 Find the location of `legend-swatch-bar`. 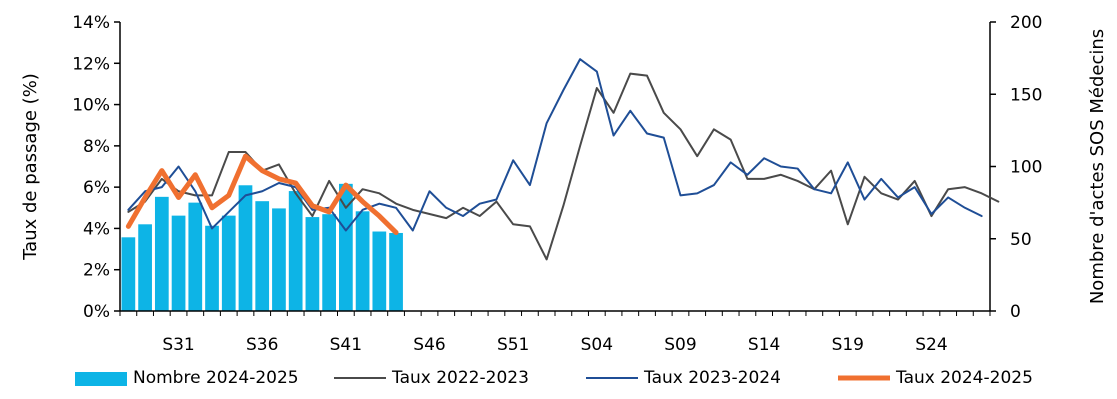

legend-swatch-bar is located at coordinates (101, 379).